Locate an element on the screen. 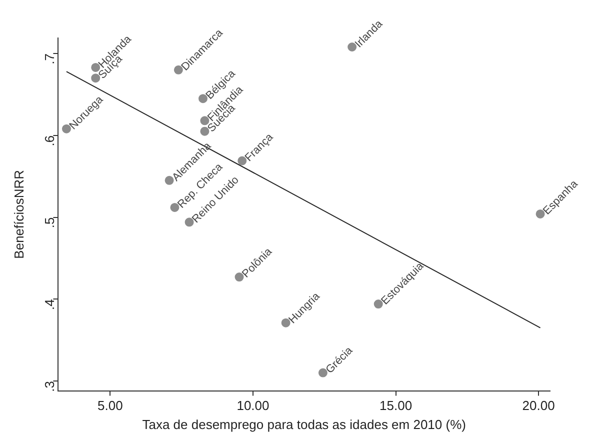 This screenshot has width=608, height=441. x-tick-label: 20.00 is located at coordinates (538, 406).